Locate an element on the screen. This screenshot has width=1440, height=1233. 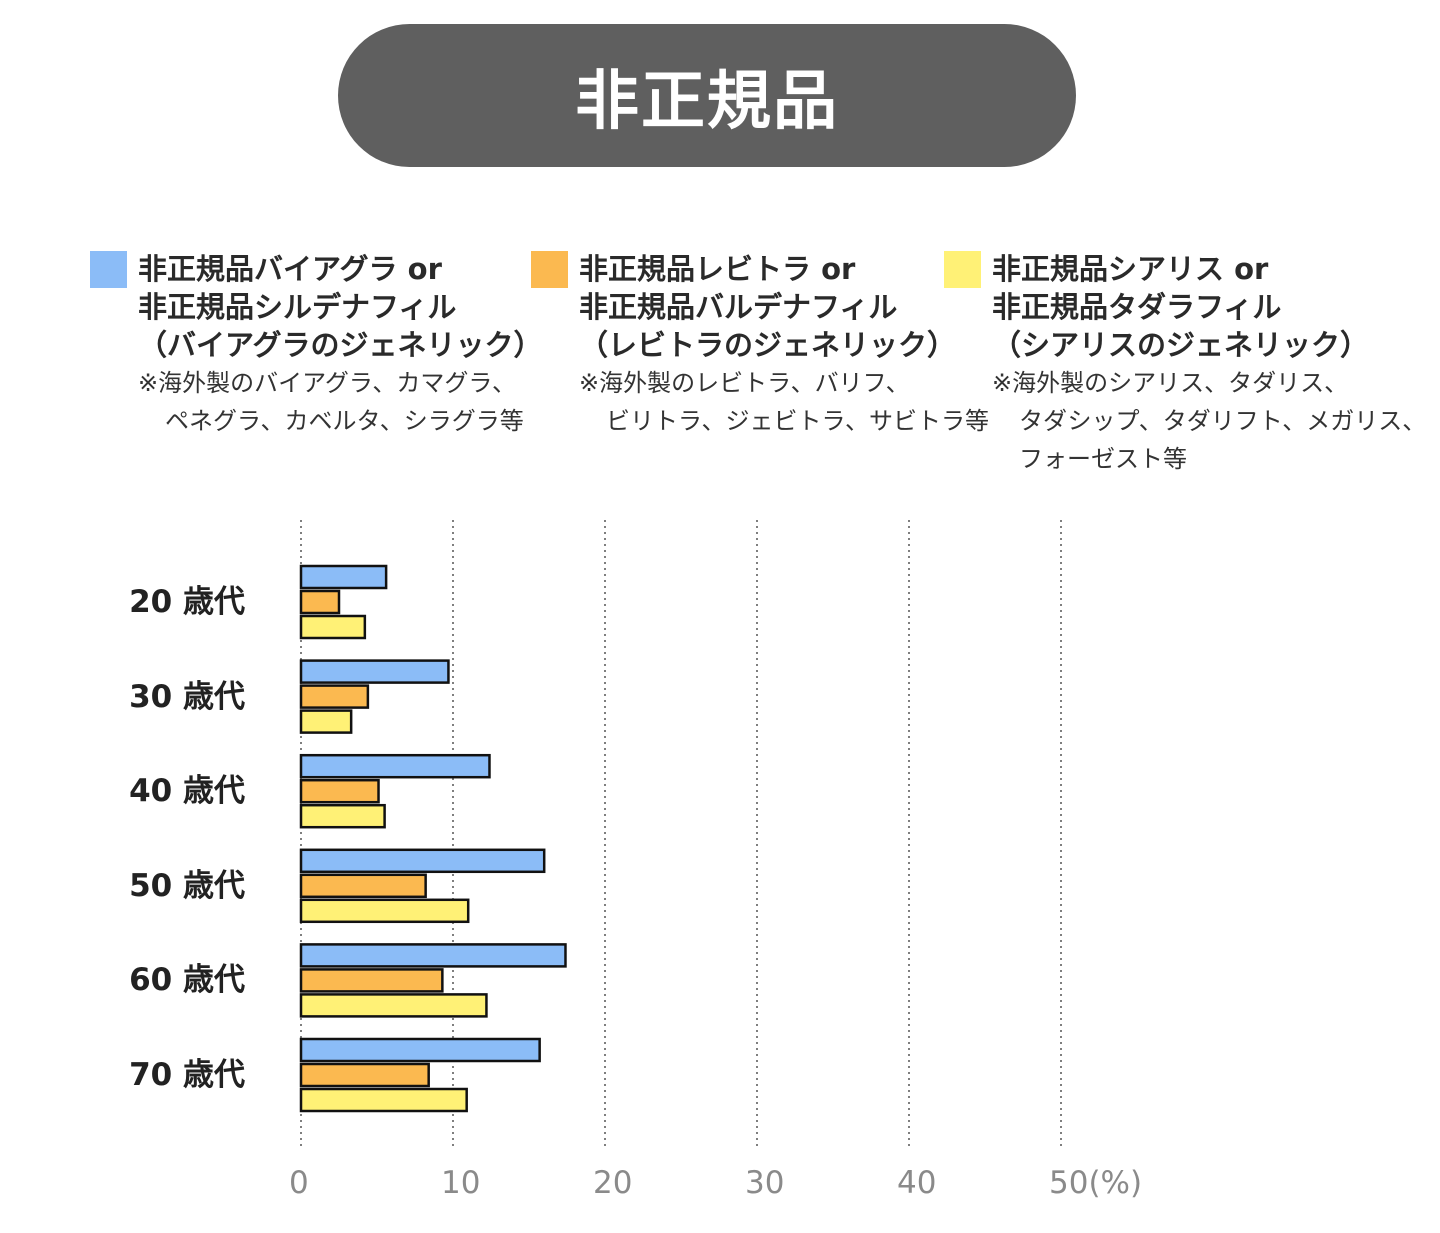
category-label: 60 歳代 is located at coordinates (187, 980).